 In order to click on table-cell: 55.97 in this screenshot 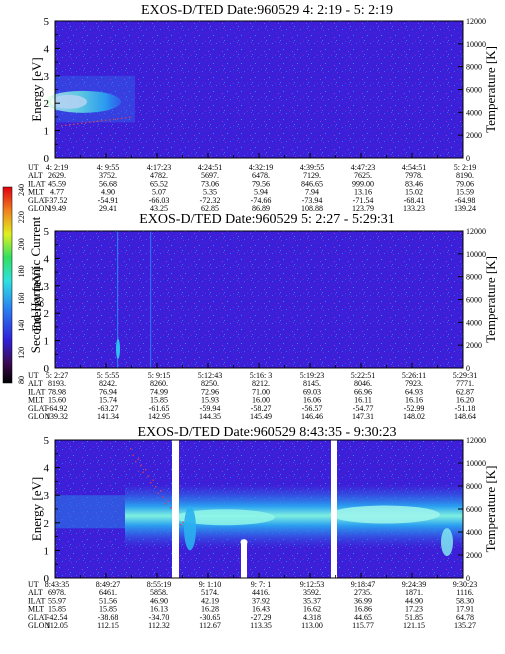, I will do `click(57, 600)`.